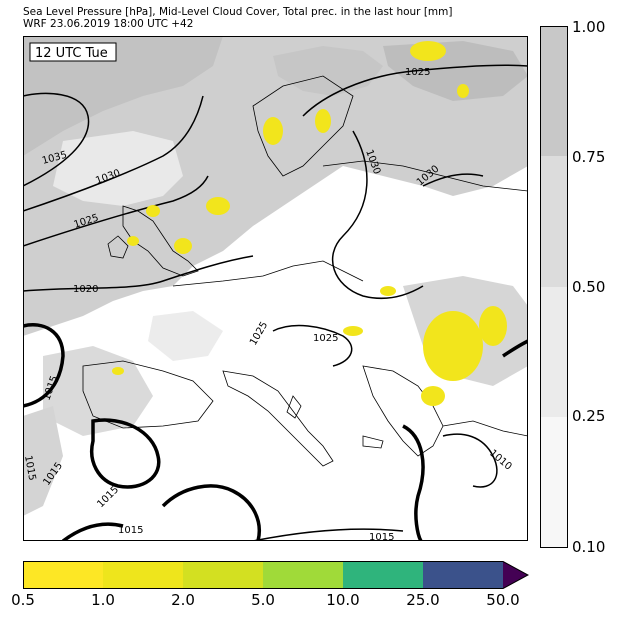 The image size is (618, 621). I want to click on isobar-label: 1020, so click(85, 289).